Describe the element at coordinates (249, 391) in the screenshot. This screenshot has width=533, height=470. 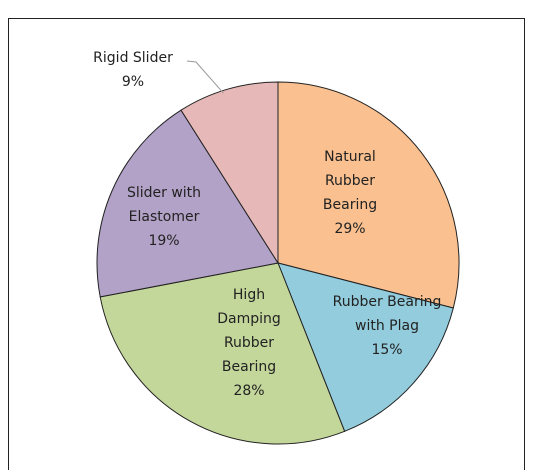
I see `value-label: 28%` at that location.